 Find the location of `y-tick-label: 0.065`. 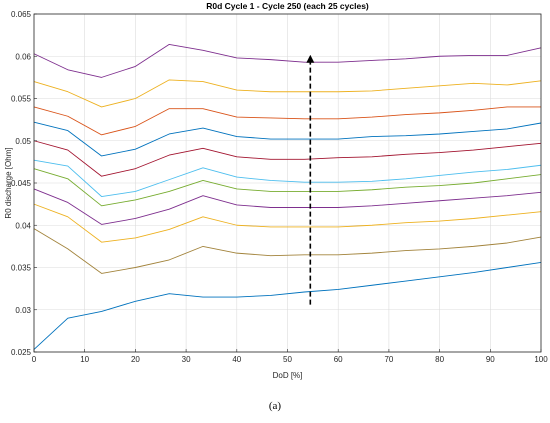

y-tick-label: 0.065 is located at coordinates (21, 14).